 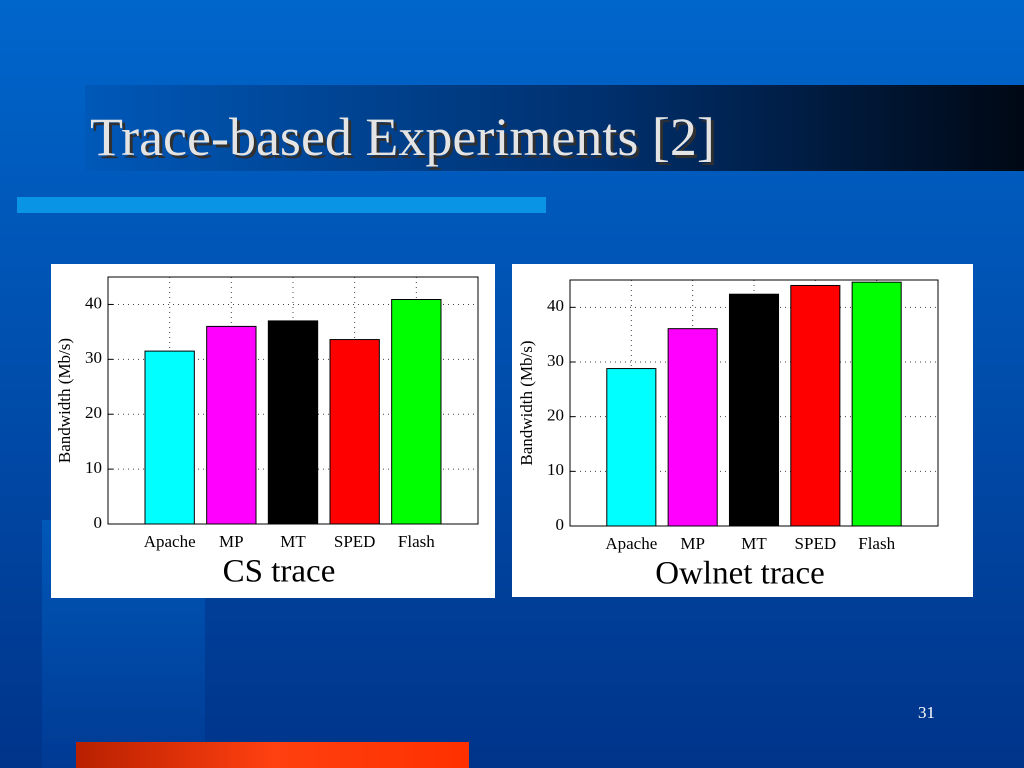 What do you see at coordinates (740, 574) in the screenshot?
I see `x-axis-label: Owlnet trace` at bounding box center [740, 574].